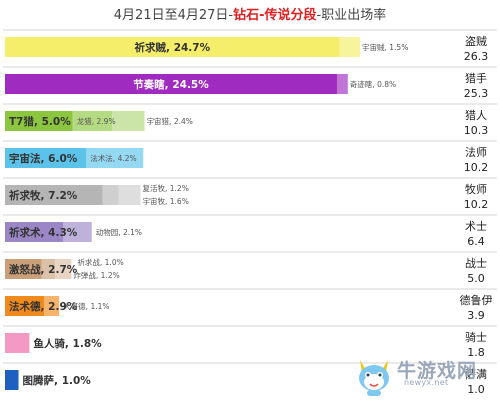 The image size is (500, 405). Describe the element at coordinates (57, 380) in the screenshot. I see `bar-label-main: 图腾萨, 1.0%` at that location.